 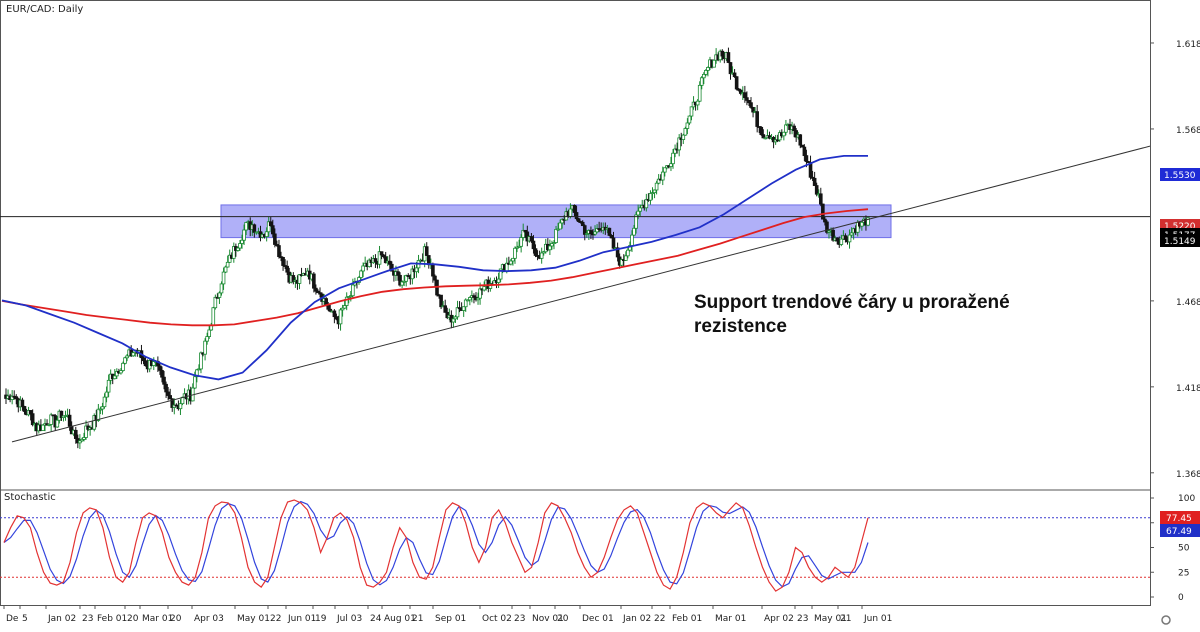 What do you see at coordinates (275, 619) in the screenshot?
I see `x-tick-label: 22` at bounding box center [275, 619].